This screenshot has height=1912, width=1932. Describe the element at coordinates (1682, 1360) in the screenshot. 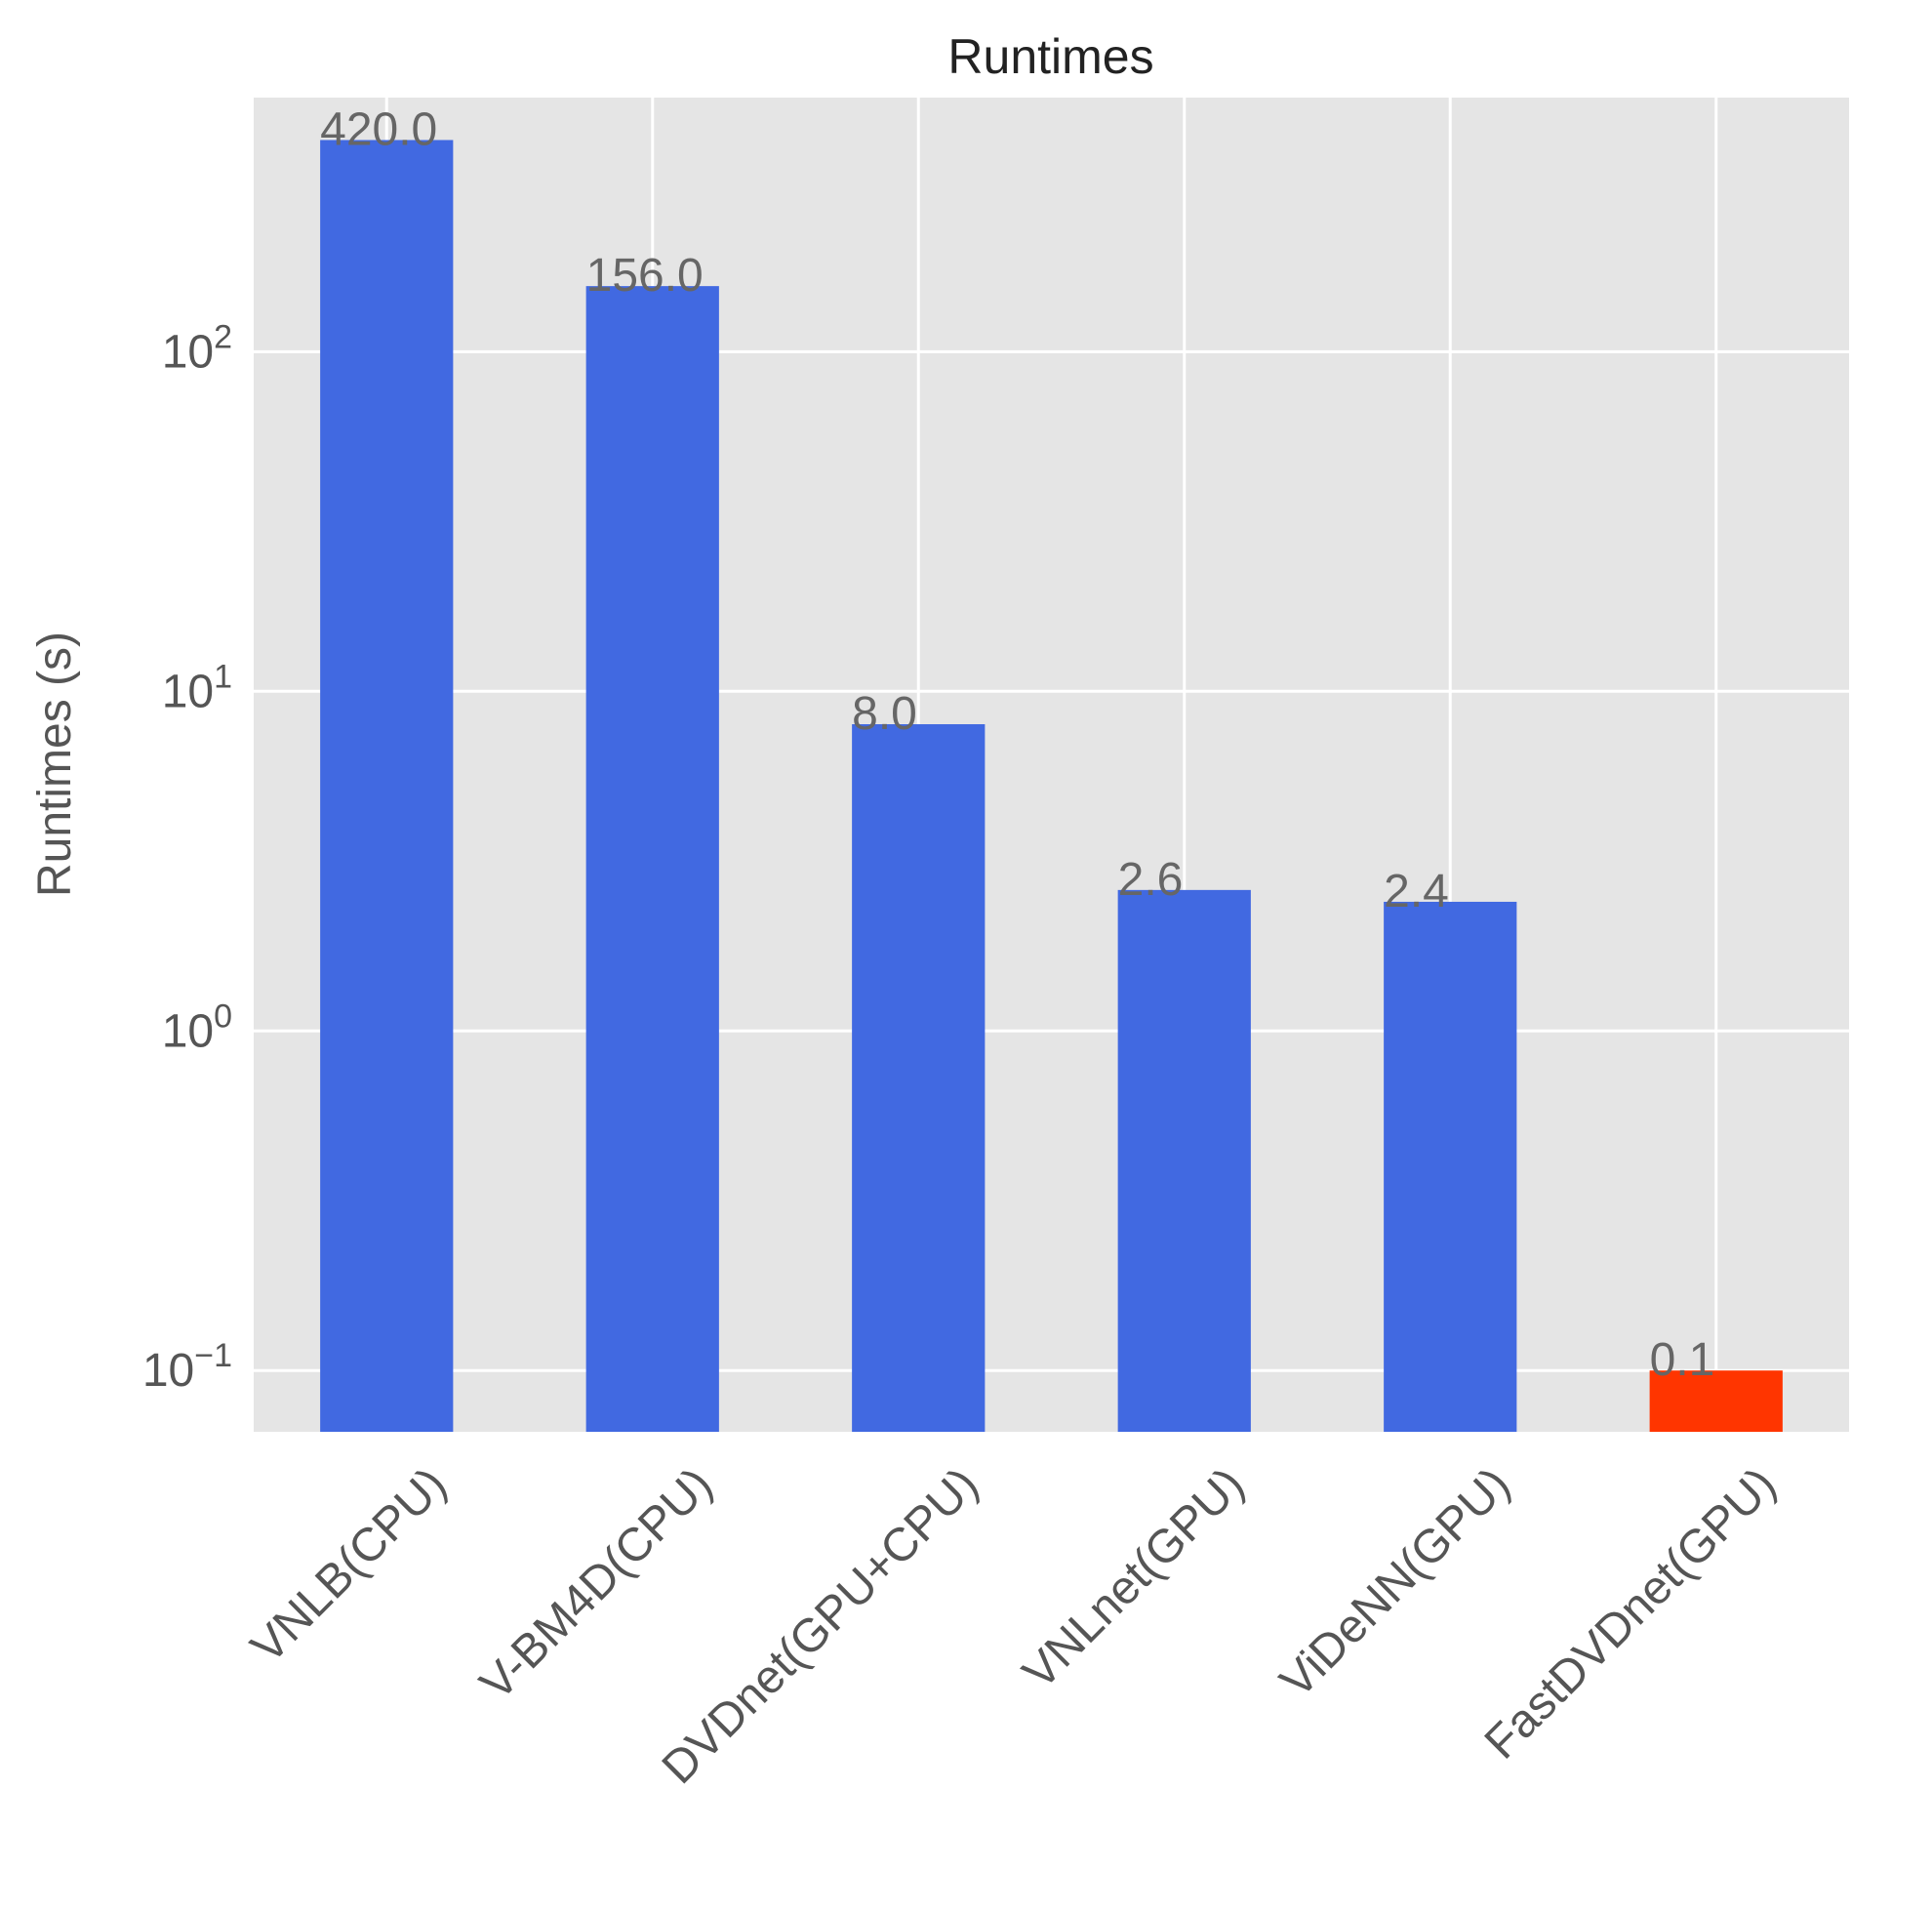

I see `bar-value-label: 0.1` at that location.